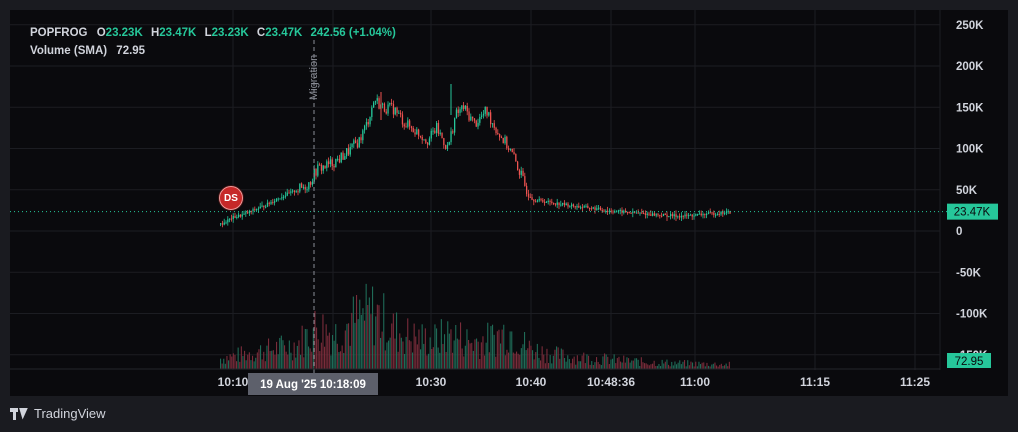  Describe the element at coordinates (59, 33) in the screenshot. I see `symbol-name: POPFROG` at that location.